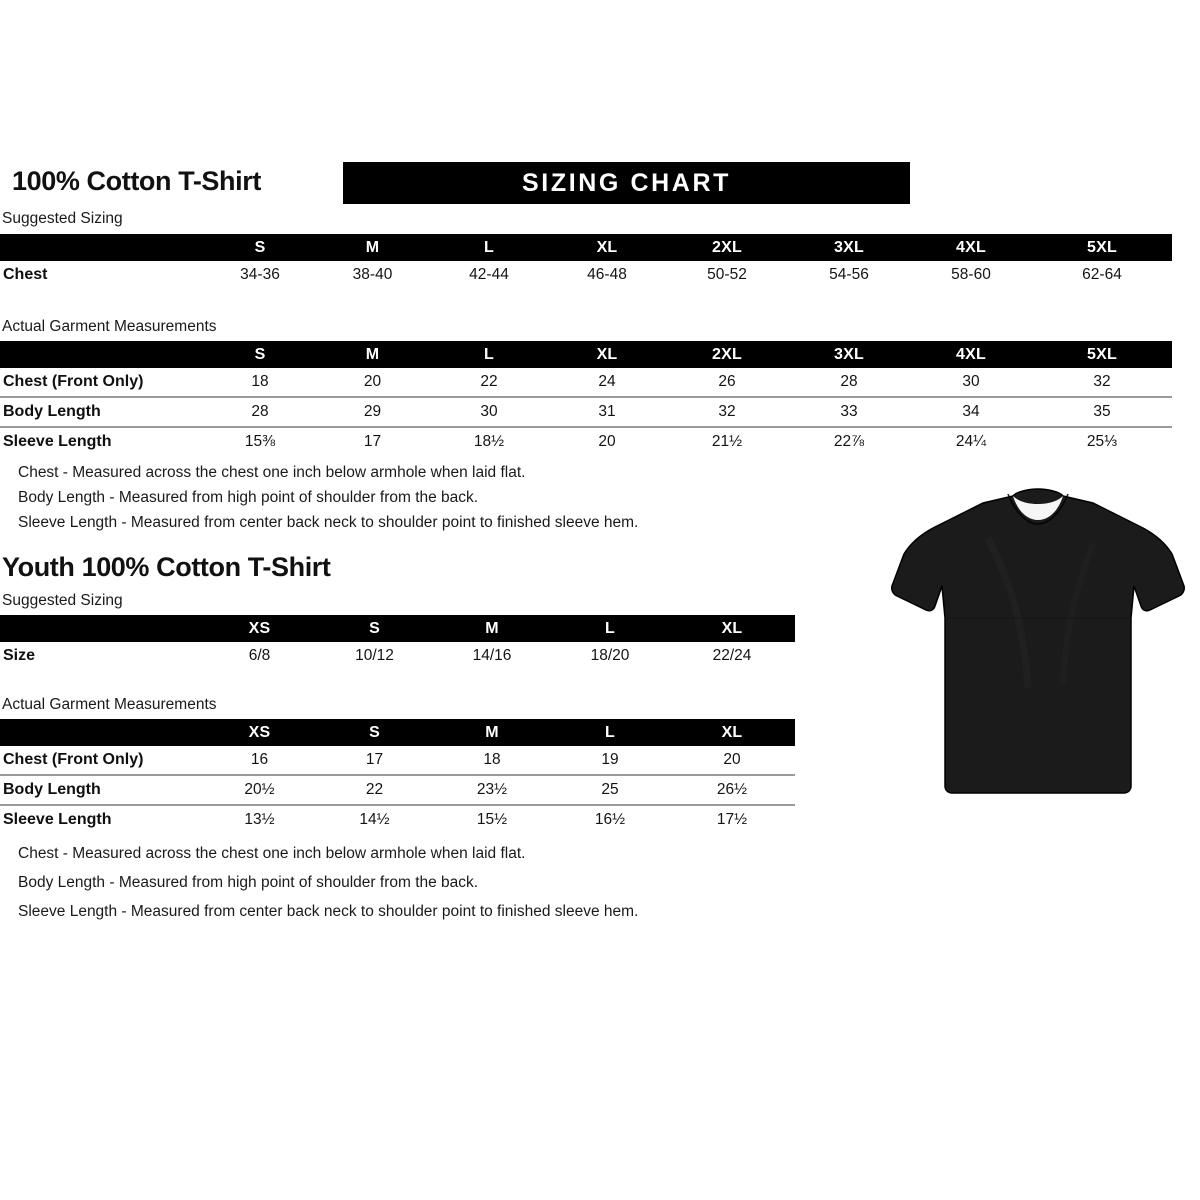 The width and height of the screenshot is (1200, 1200). What do you see at coordinates (372, 441) in the screenshot?
I see `cell-value: 17` at bounding box center [372, 441].